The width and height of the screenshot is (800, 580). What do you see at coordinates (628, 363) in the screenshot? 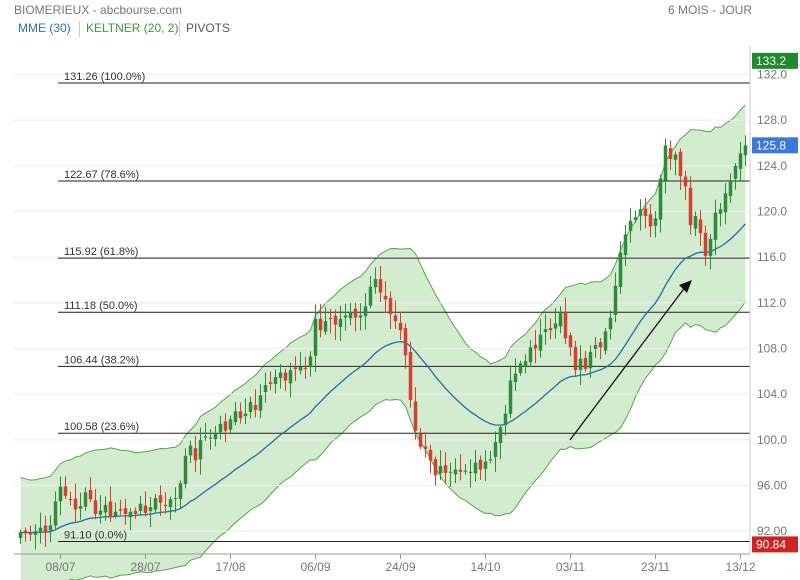
I see `trend-arrow-line` at bounding box center [628, 363].